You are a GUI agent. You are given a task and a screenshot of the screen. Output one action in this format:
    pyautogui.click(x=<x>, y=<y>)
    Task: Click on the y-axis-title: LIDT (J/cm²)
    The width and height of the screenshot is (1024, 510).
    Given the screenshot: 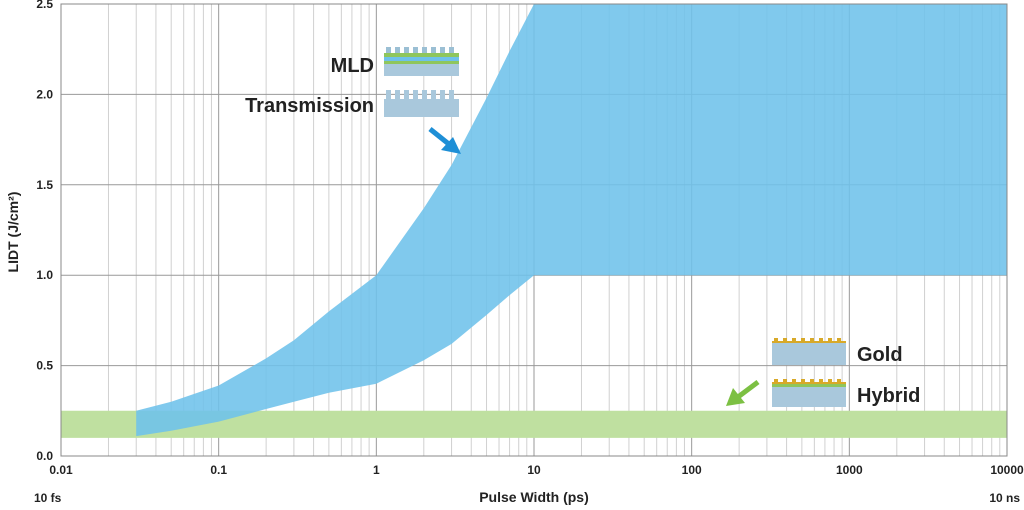 What is the action you would take?
    pyautogui.click(x=13, y=232)
    